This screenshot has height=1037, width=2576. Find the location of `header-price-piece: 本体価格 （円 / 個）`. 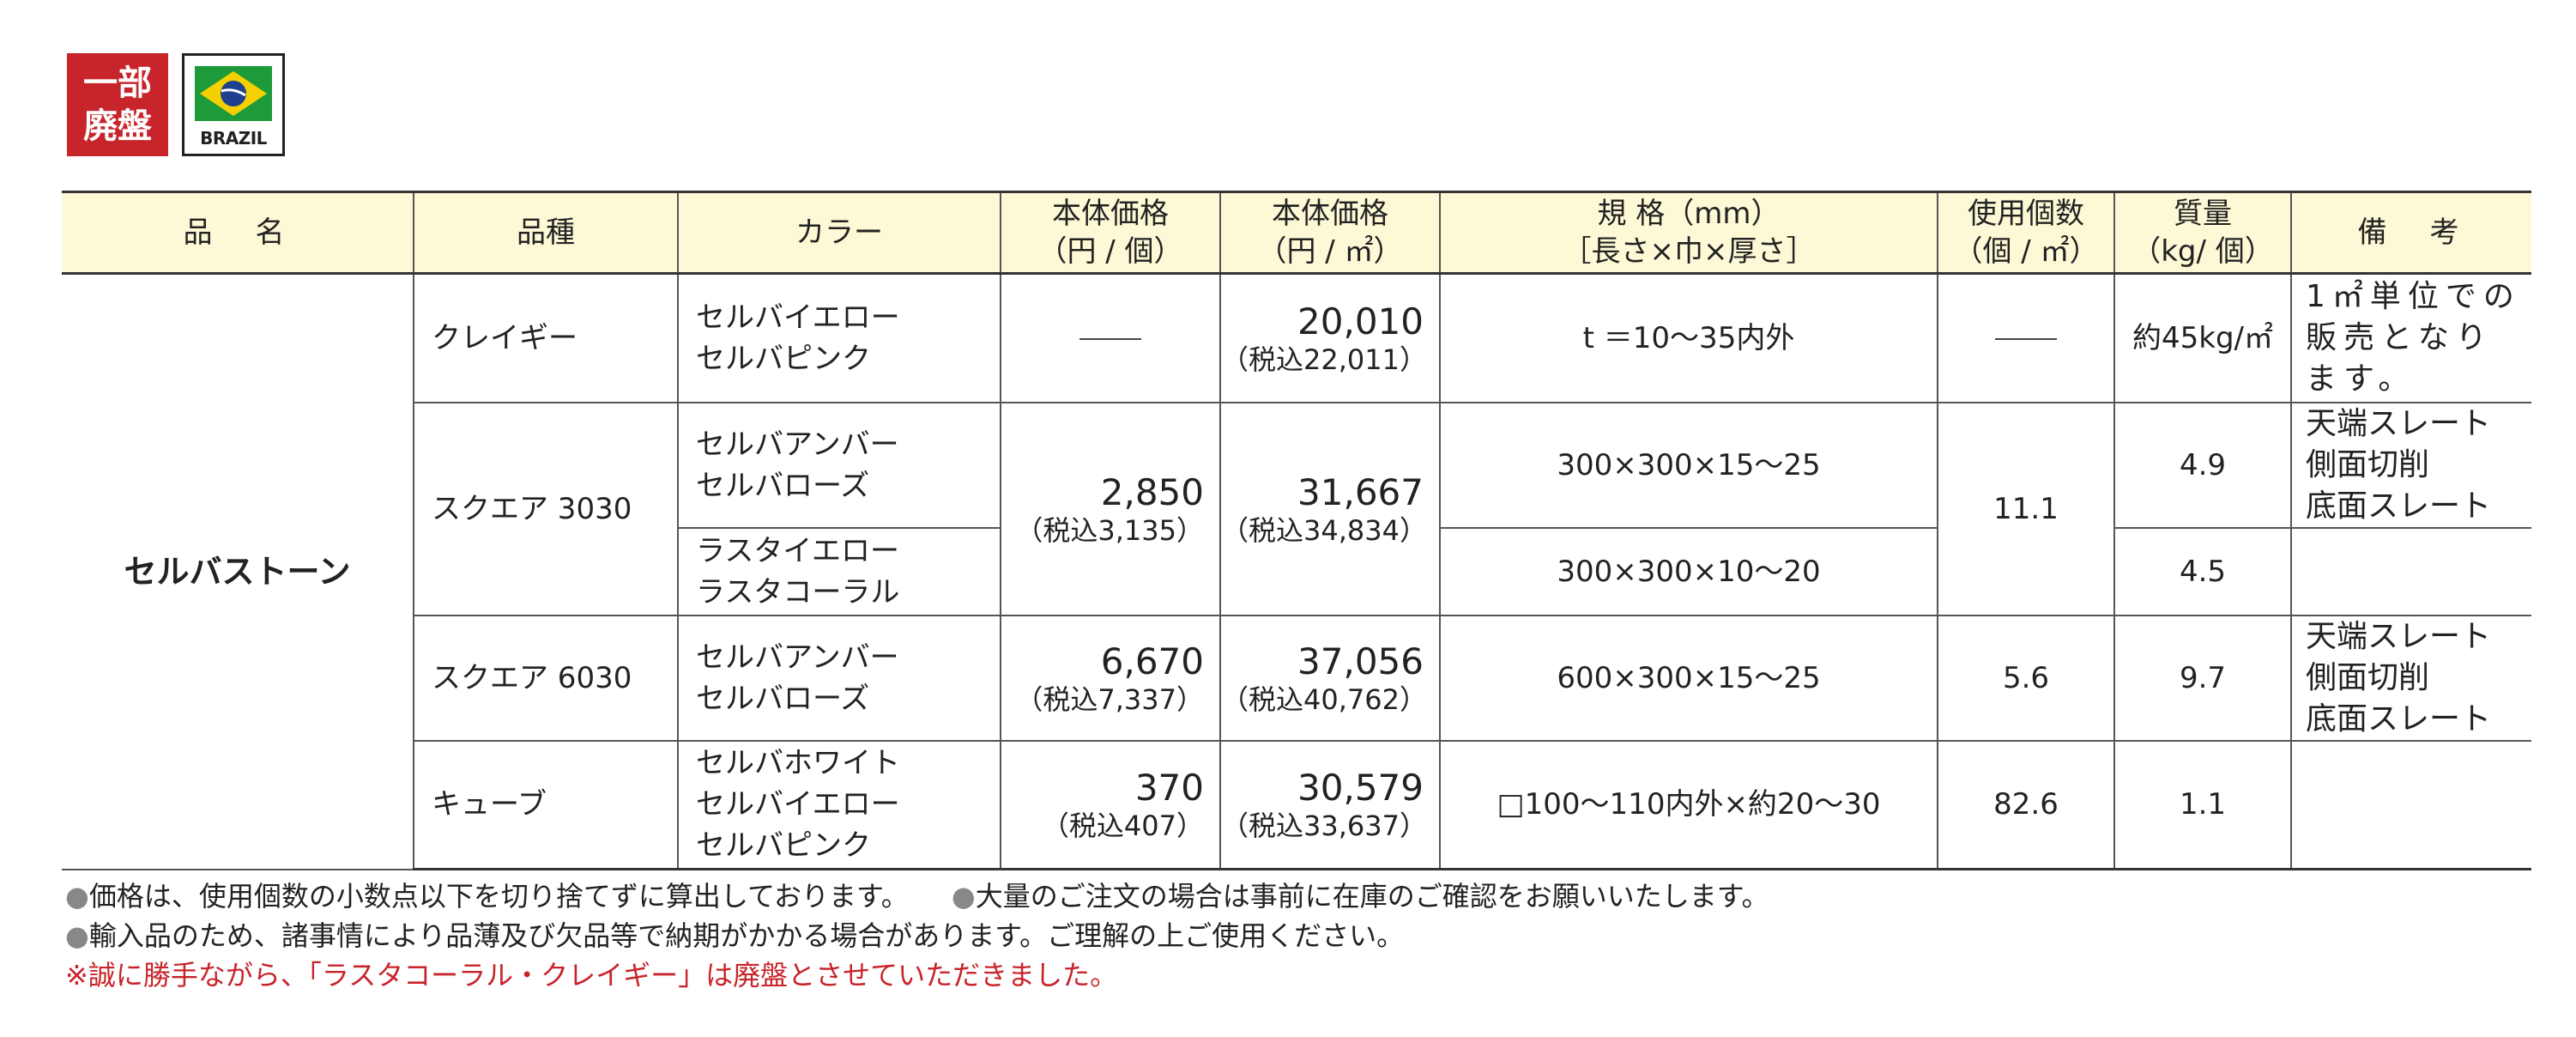

header-price-piece: 本体価格 （円 / 個） is located at coordinates (1110, 233).